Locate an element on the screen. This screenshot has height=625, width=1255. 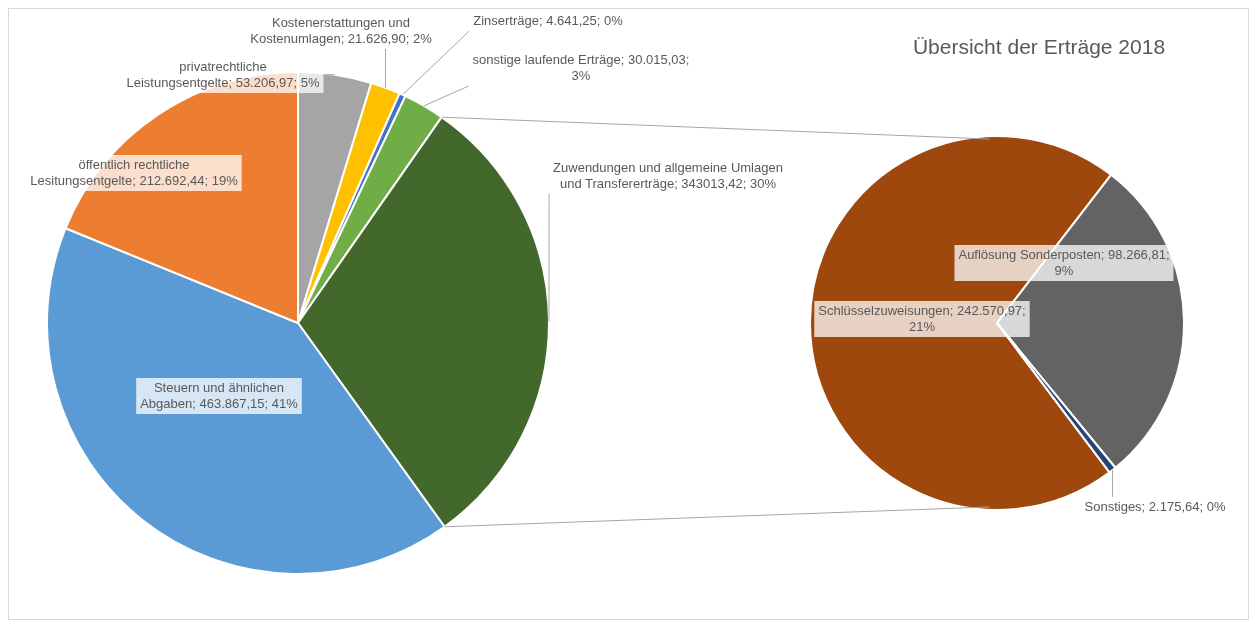
slice-label: Steuern und ähnlichen Abgaben; 463.867,15; 41% is located at coordinates (219, 395).